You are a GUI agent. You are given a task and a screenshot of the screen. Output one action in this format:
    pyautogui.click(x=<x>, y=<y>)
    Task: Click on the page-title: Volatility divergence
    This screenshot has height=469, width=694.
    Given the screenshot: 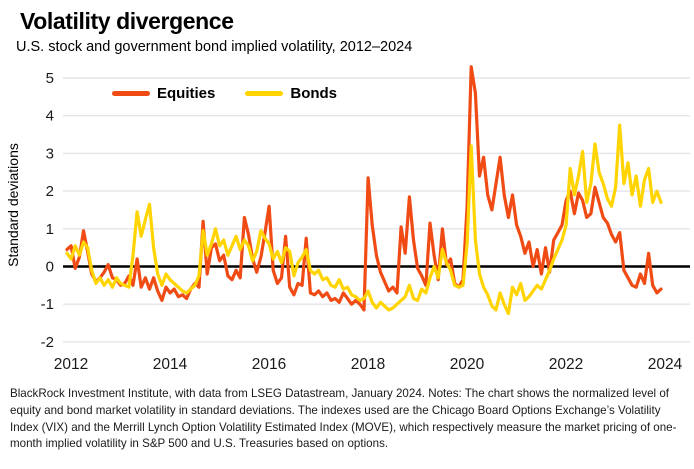 What is the action you would take?
    pyautogui.click(x=127, y=21)
    